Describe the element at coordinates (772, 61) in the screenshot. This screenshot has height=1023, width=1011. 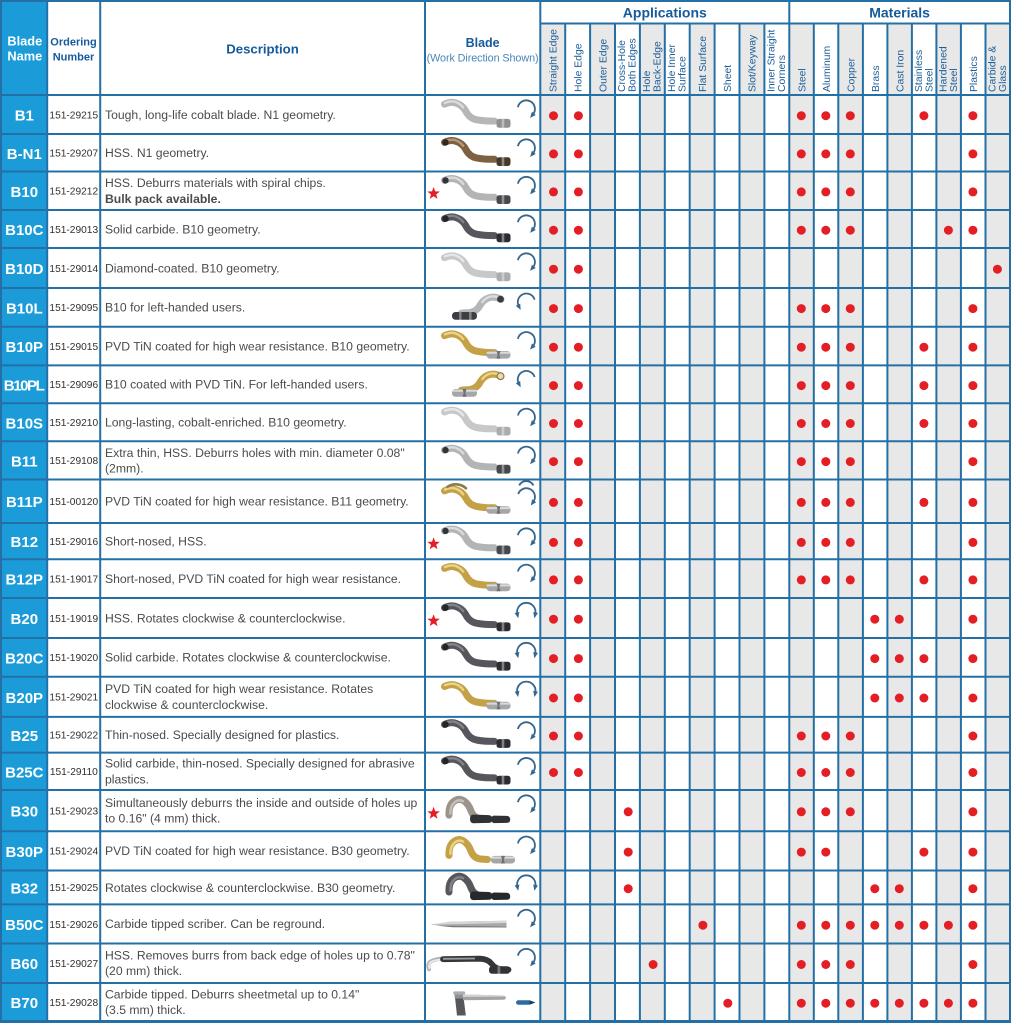
I see `svg-text: Inner Straight` at that location.